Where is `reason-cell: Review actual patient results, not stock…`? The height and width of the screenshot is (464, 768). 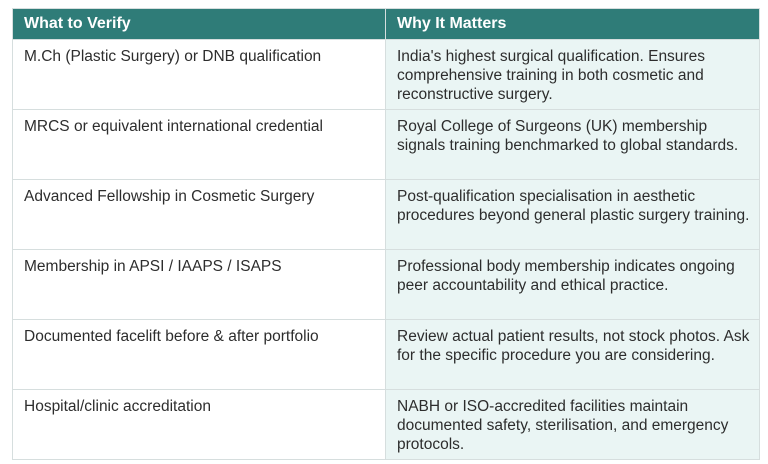
reason-cell: Review actual patient results, not stock… is located at coordinates (572, 354).